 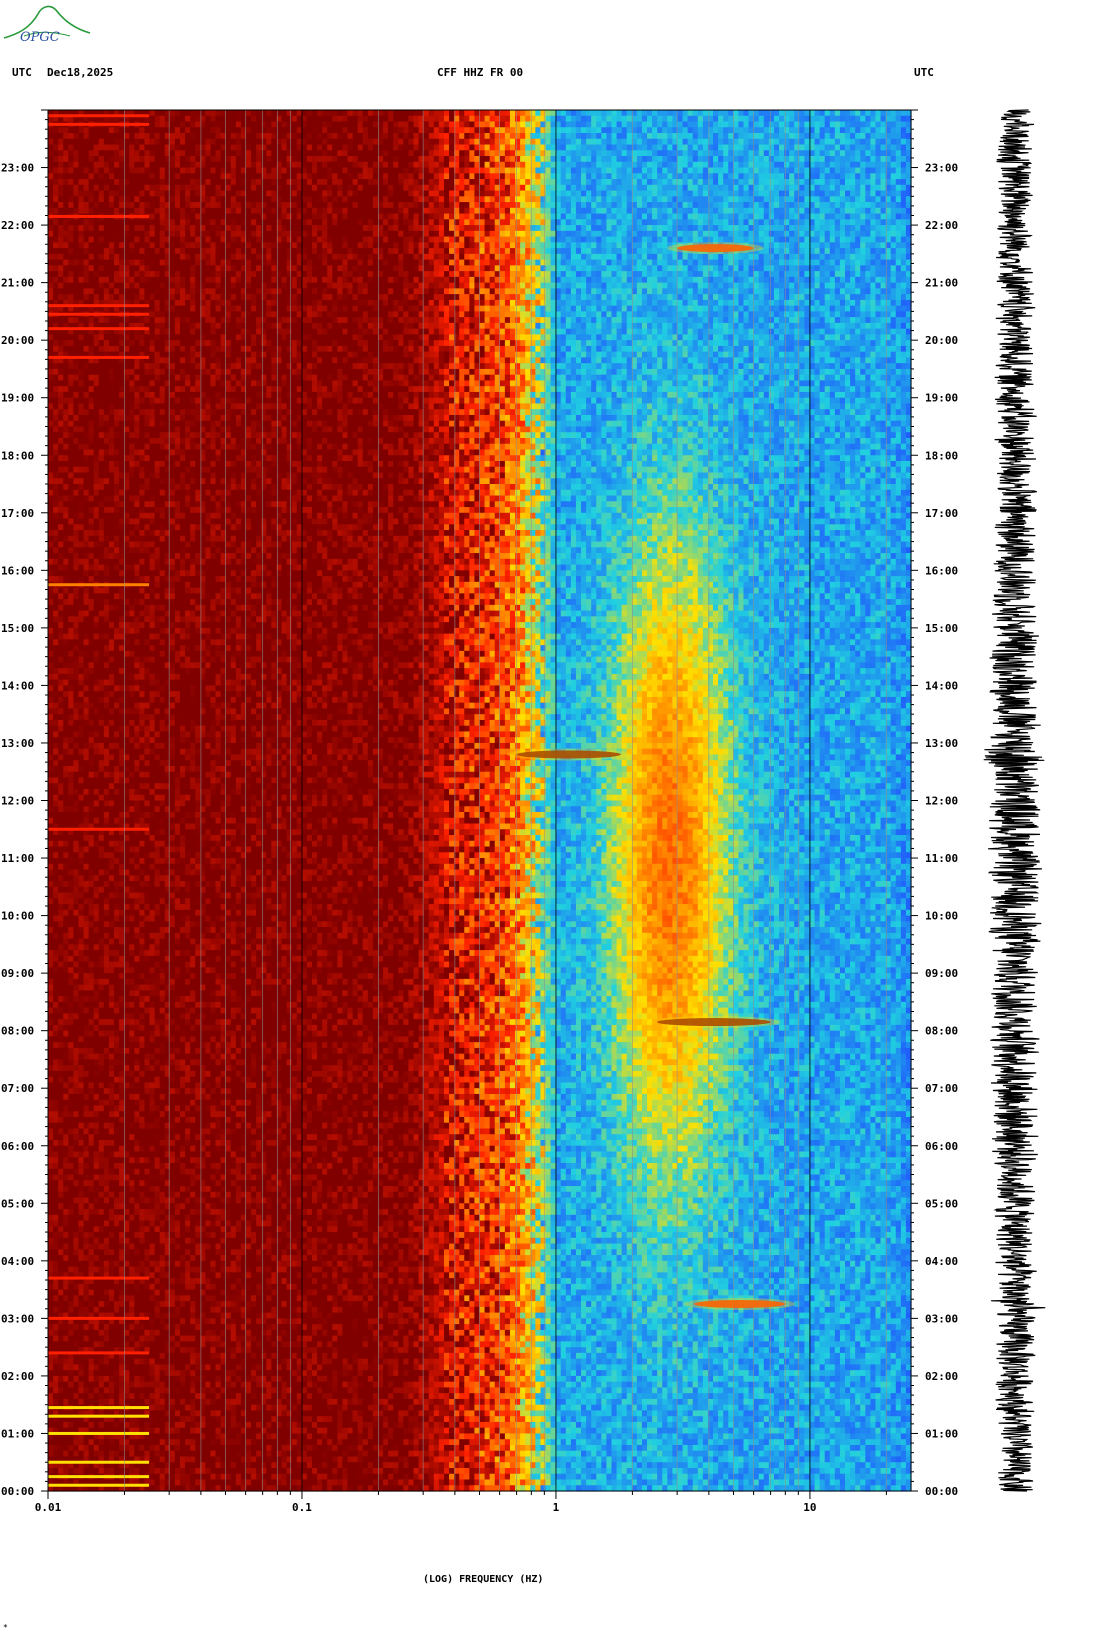 What do you see at coordinates (941, 570) in the screenshot?
I see `y-tick-label-right: 16:00` at bounding box center [941, 570].